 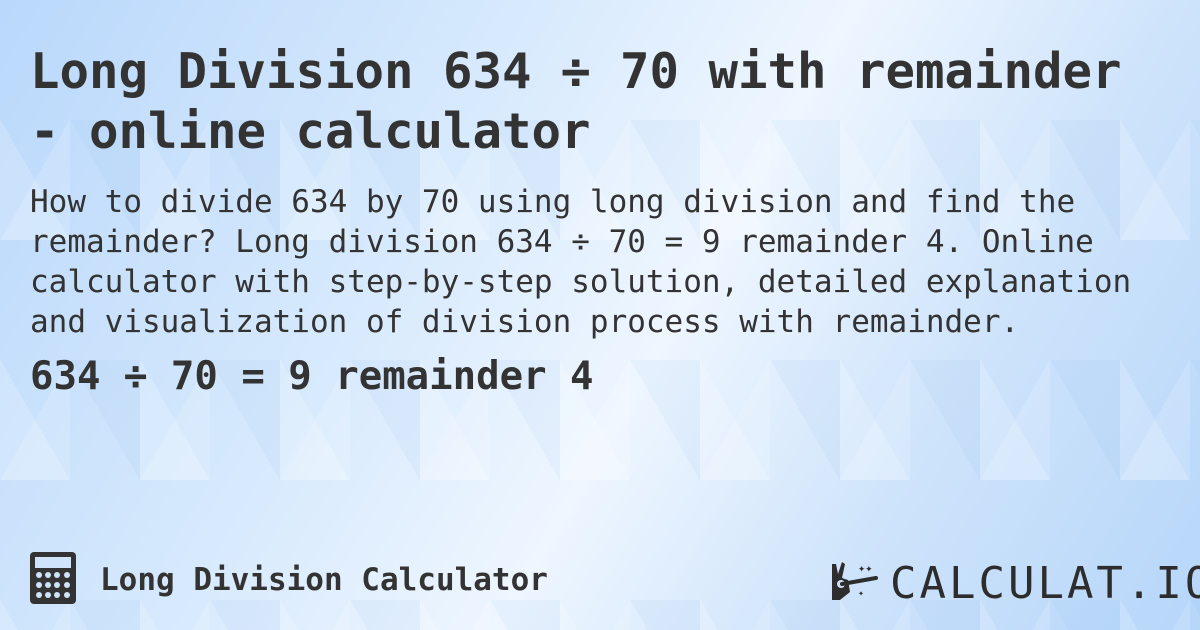 I want to click on result-text: 634 ÷ 70 = 9 remainder 4, so click(x=312, y=376).